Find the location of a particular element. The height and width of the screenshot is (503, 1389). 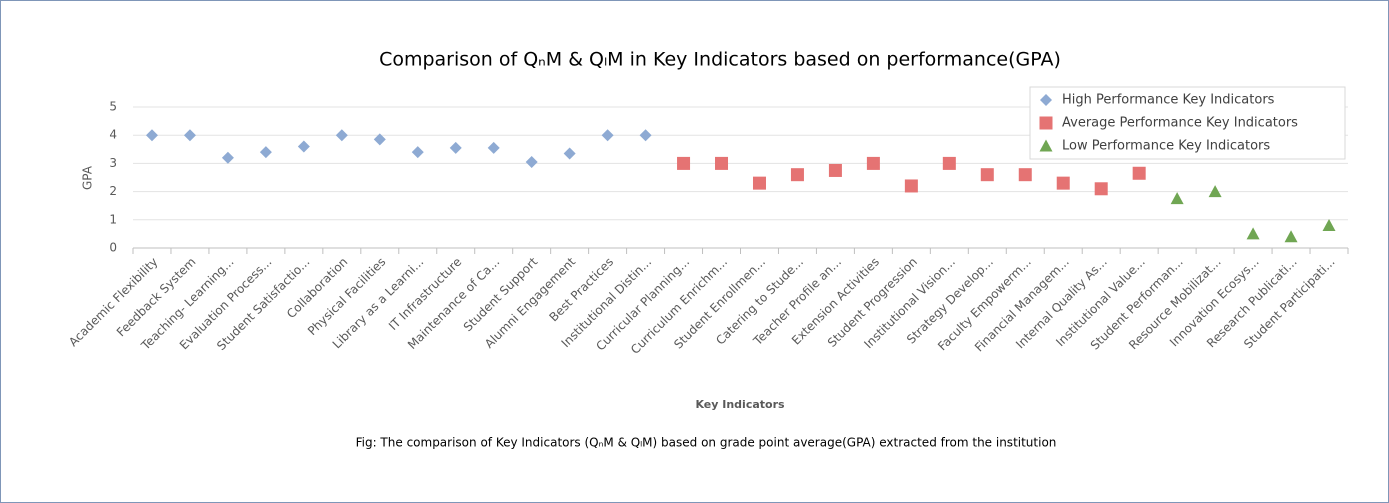

y-tick-label: 5 is located at coordinates (113, 107).